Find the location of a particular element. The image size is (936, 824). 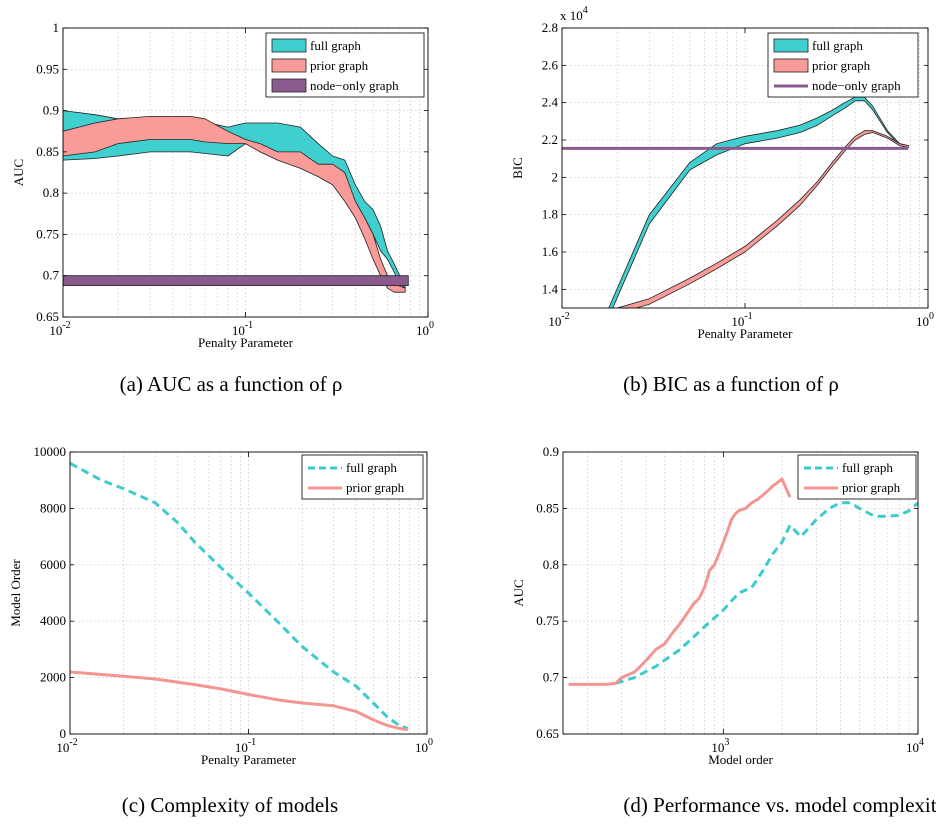

x-axis-label: Model order is located at coordinates (740, 759).